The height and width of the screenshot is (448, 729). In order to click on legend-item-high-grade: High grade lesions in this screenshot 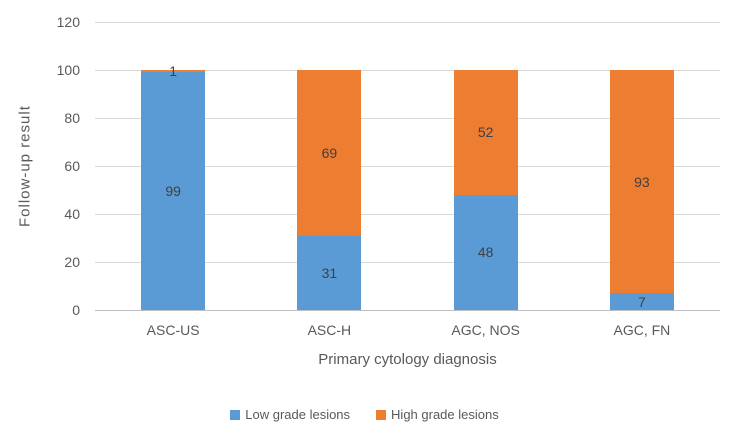, I will do `click(437, 414)`.